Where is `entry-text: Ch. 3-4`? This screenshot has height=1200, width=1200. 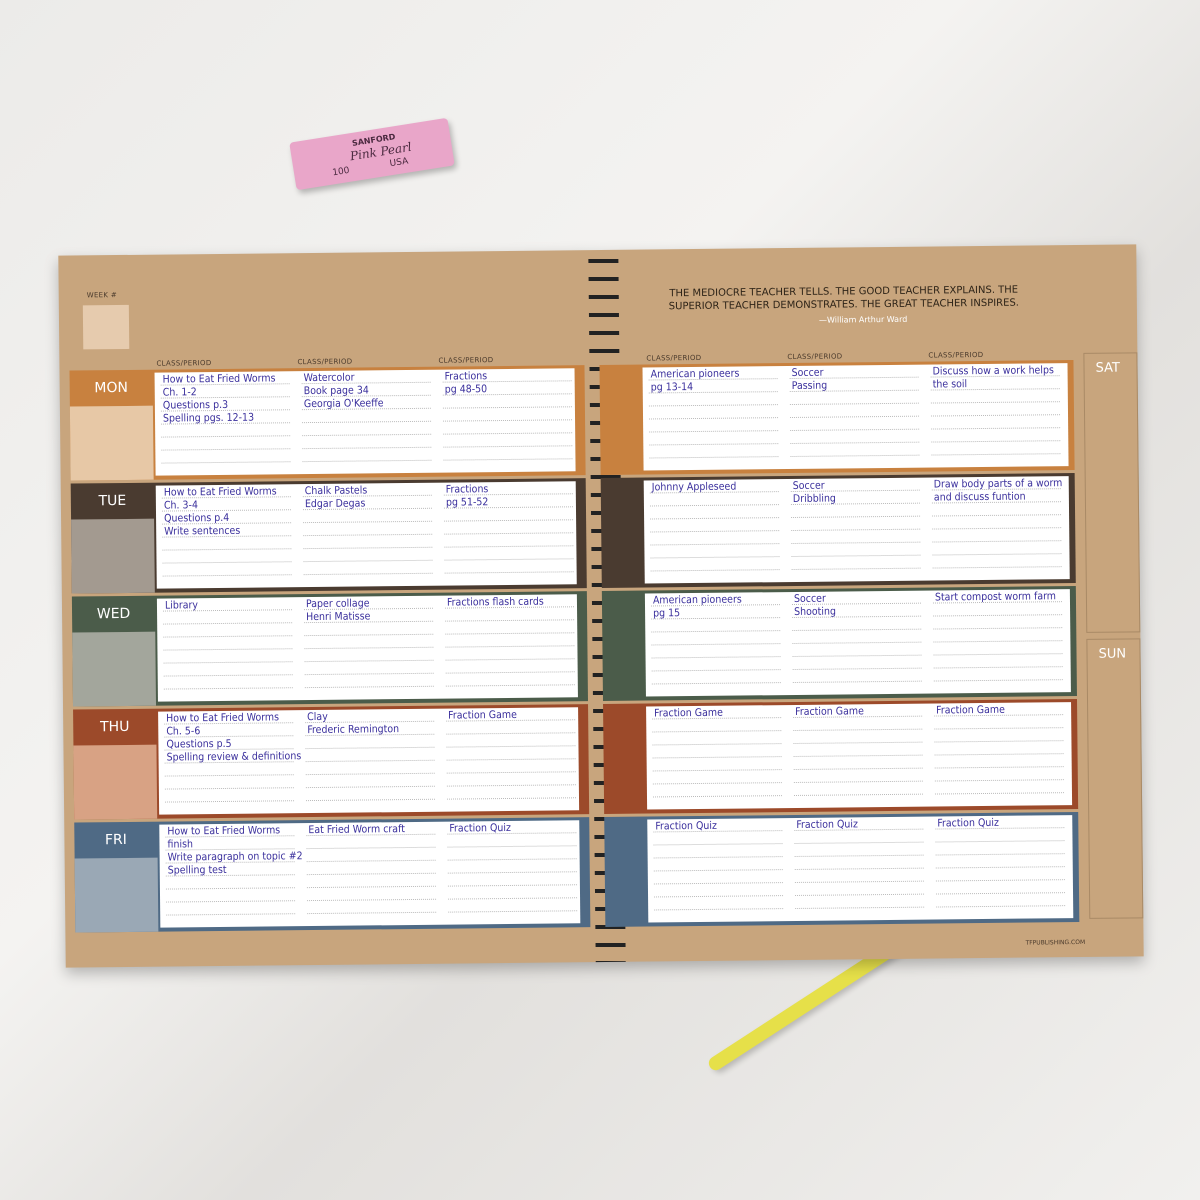 entry-text: Ch. 3-4 is located at coordinates (181, 505).